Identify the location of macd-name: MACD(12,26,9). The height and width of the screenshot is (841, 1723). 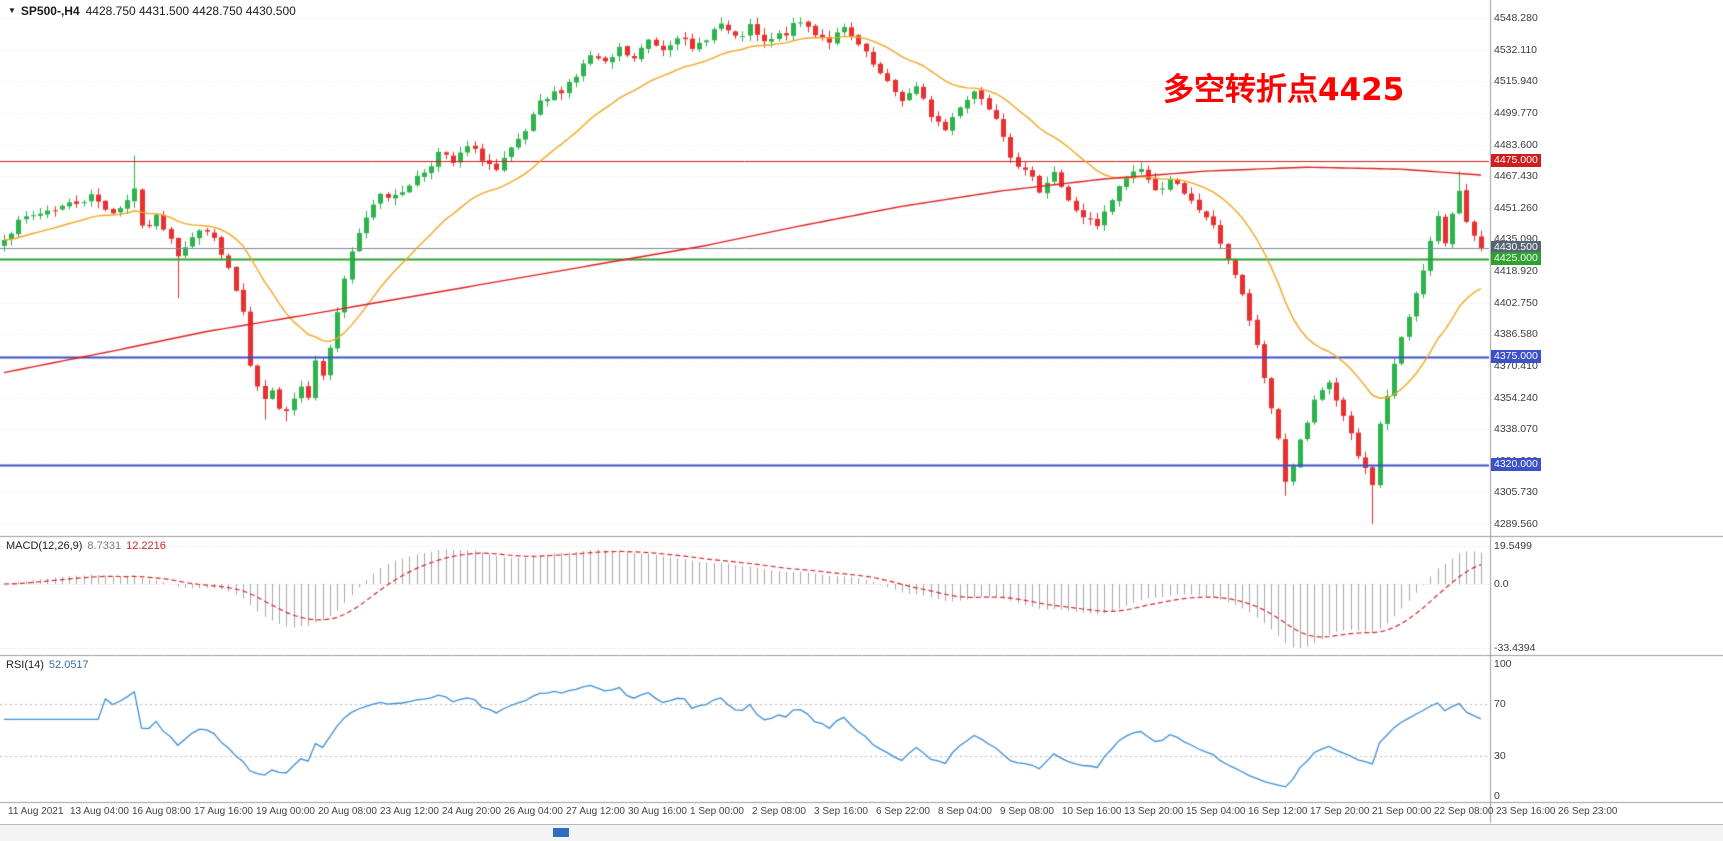
(44, 546).